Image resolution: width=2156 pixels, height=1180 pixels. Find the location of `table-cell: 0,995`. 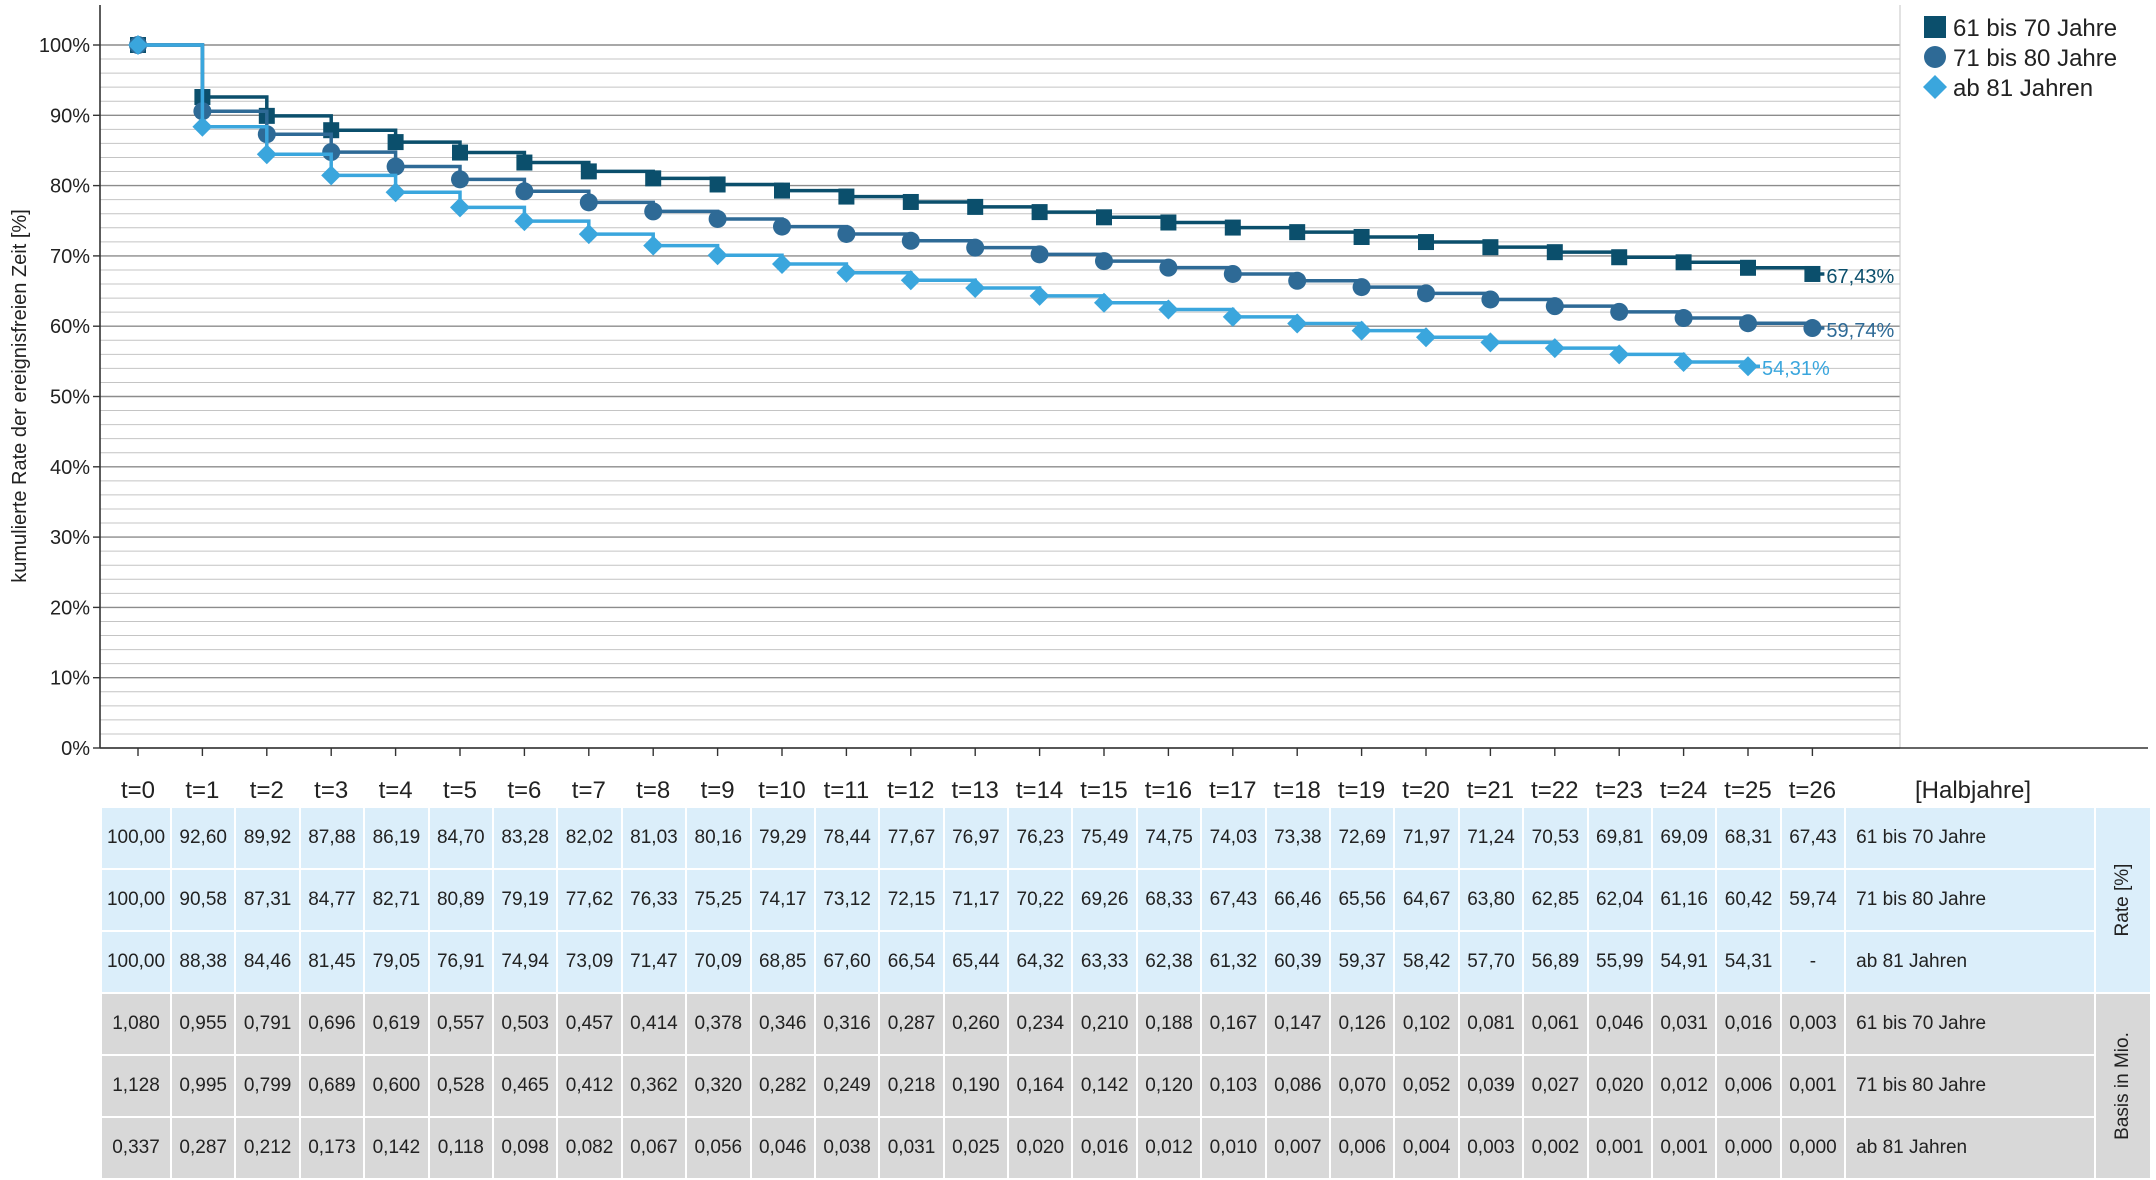

table-cell: 0,995 is located at coordinates (204, 1086).